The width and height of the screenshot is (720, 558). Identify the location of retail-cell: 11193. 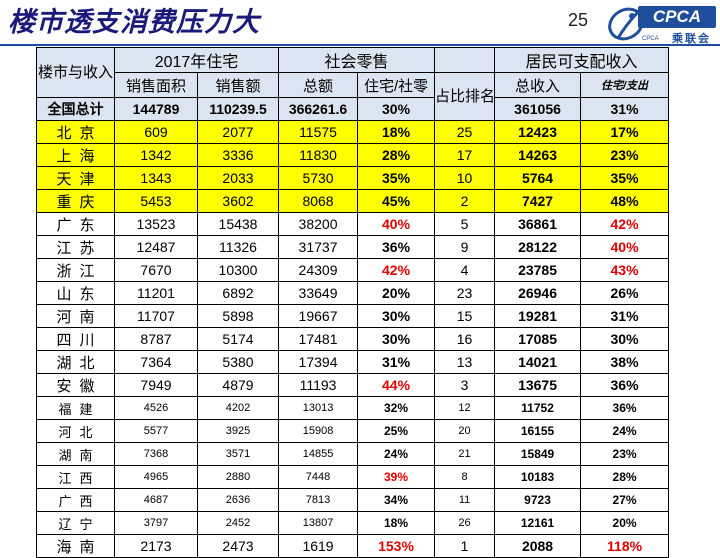
(318, 385).